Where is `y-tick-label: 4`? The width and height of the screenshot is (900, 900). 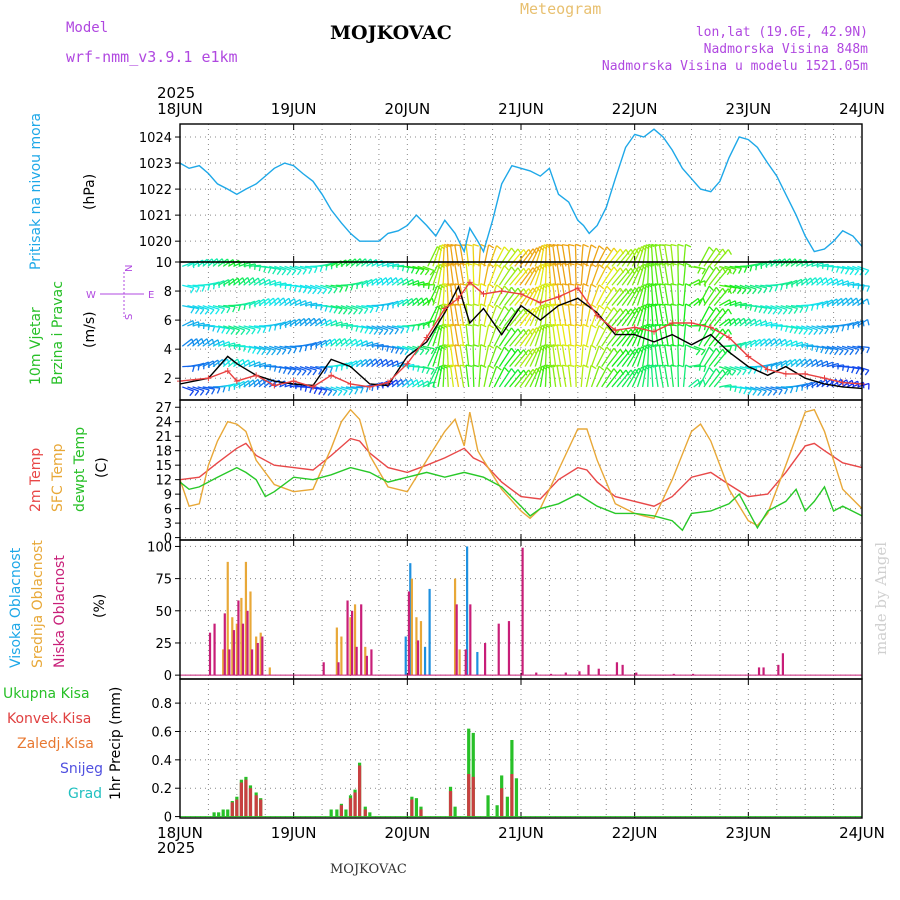
y-tick-label: 4 is located at coordinates (168, 350).